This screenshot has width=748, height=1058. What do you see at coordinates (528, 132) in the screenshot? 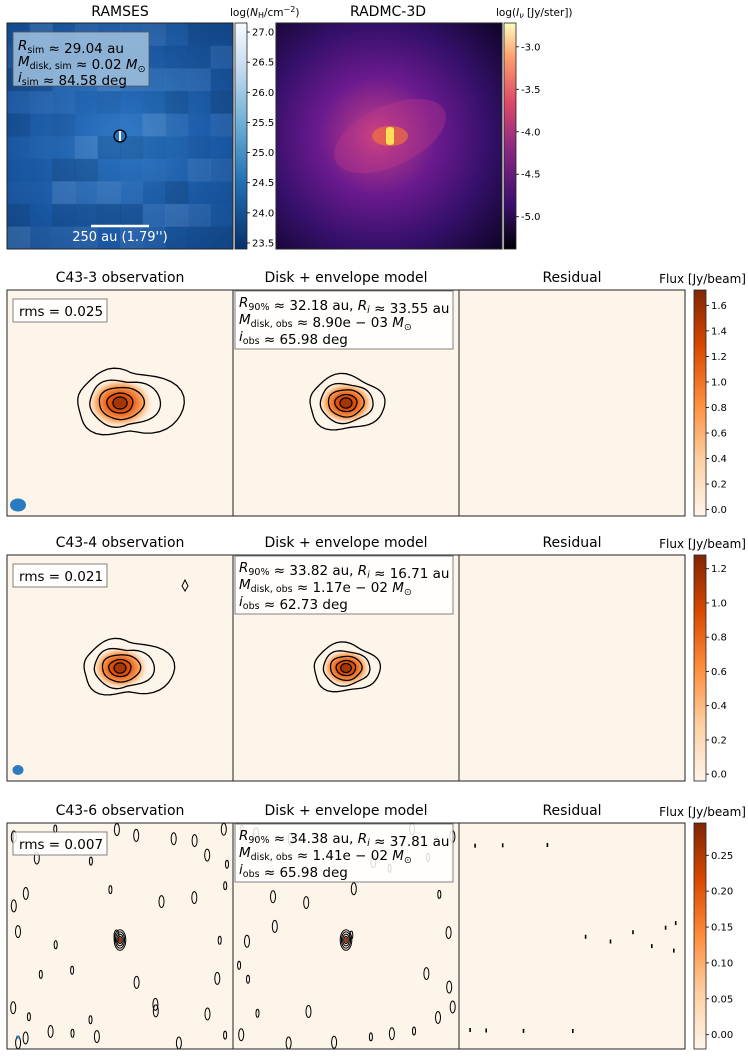
I see `radmc-colorbar-ticks: -3.0 -3.5 -4.0 -4.5 -5.0` at bounding box center [528, 132].